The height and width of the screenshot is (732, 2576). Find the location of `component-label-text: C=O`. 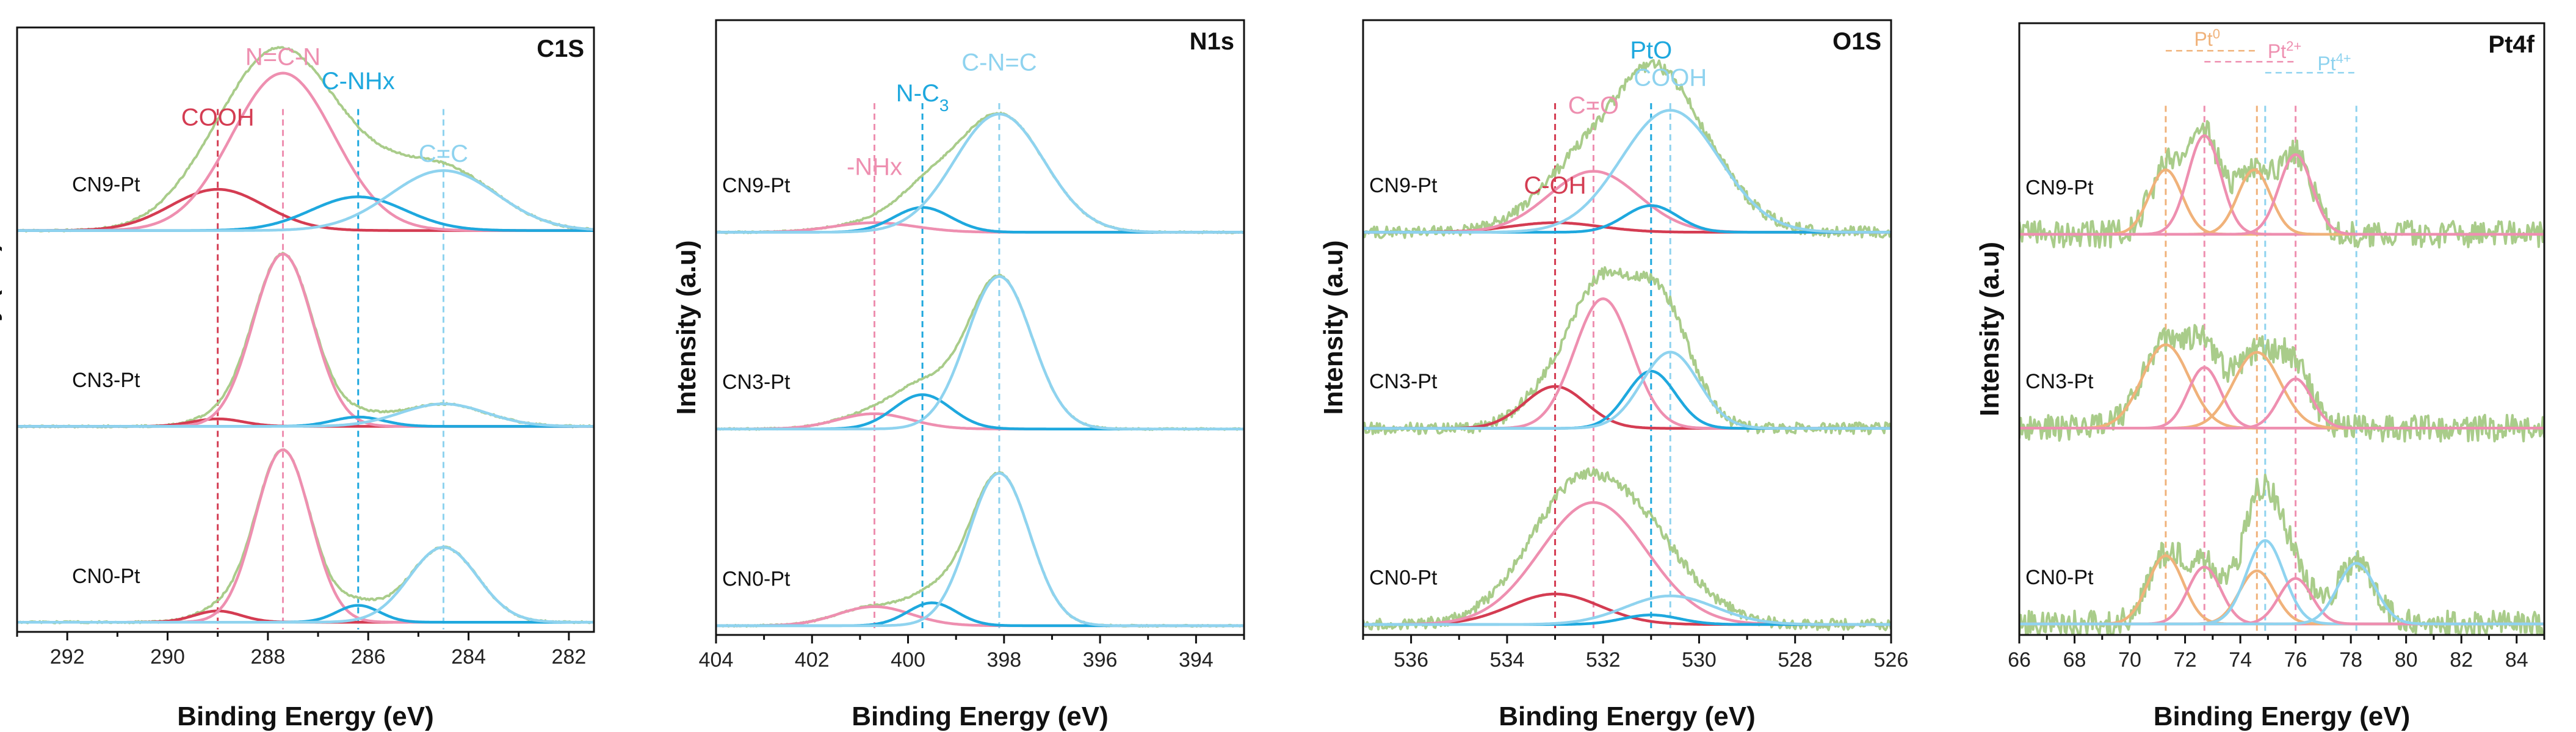

component-label-text: C=O is located at coordinates (1593, 105).